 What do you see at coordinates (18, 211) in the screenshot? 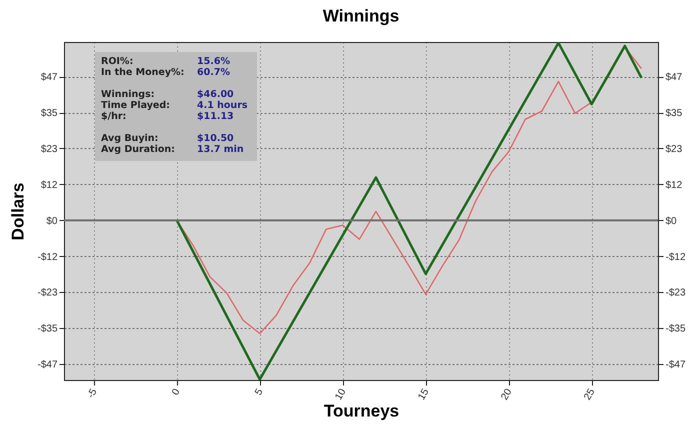
I see `y-axis-title: Dollars` at bounding box center [18, 211].